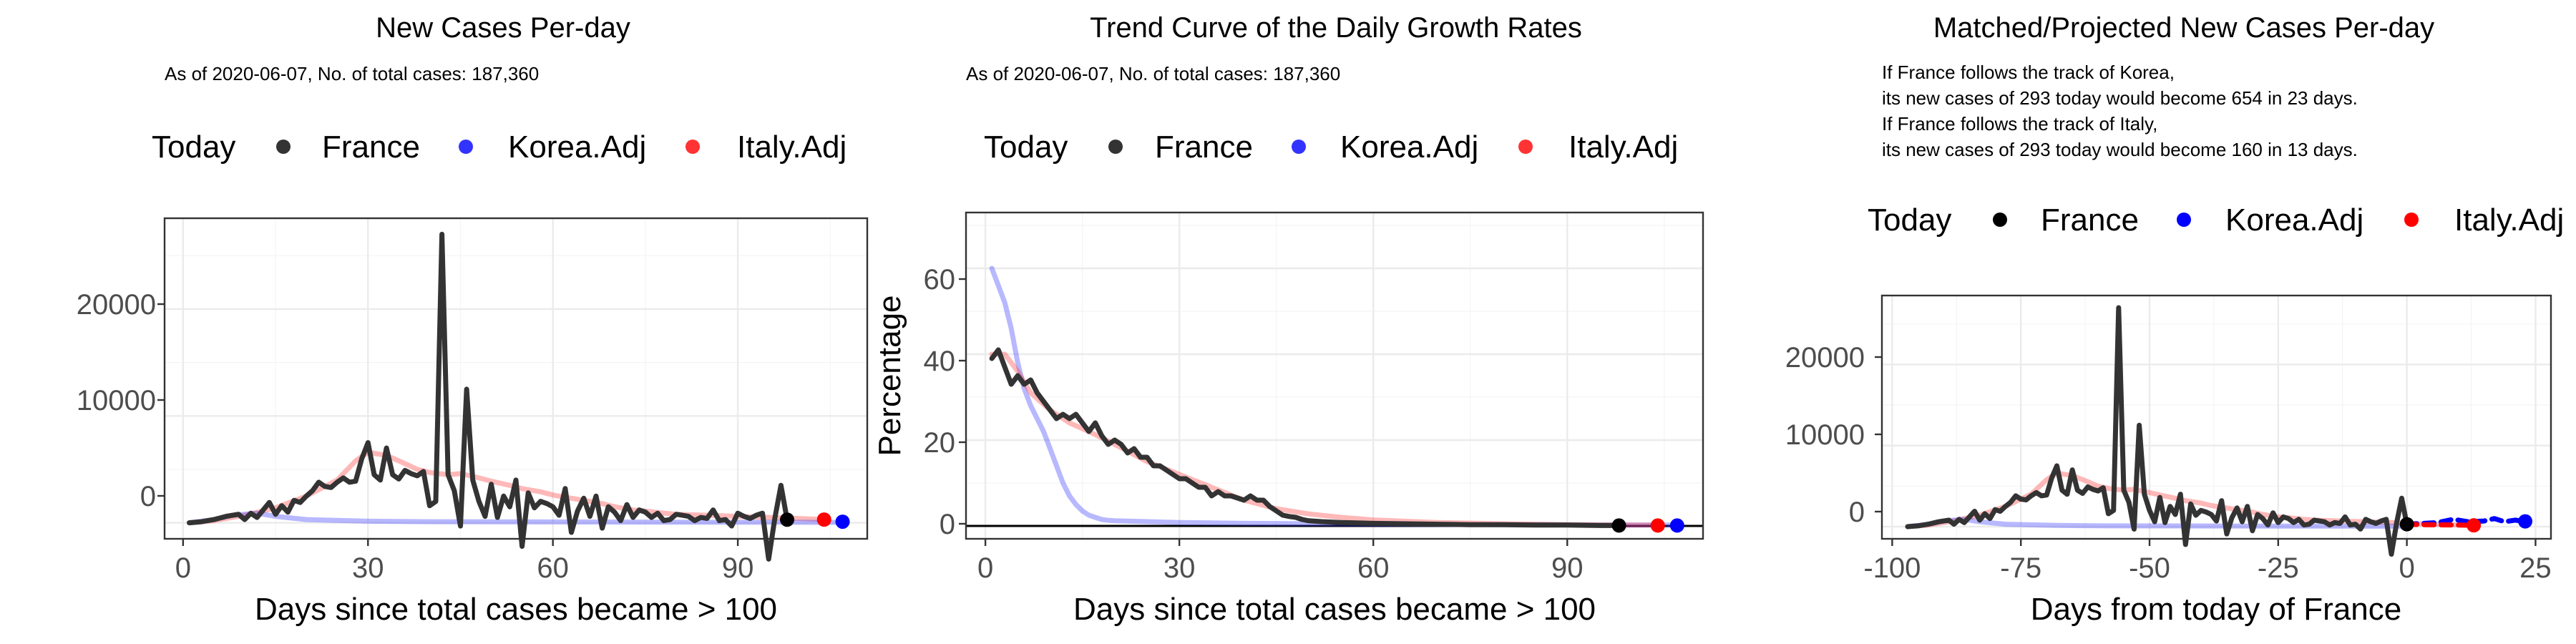  I want to click on panel2-legend-label-italy: Italy.Adj, so click(1623, 147).